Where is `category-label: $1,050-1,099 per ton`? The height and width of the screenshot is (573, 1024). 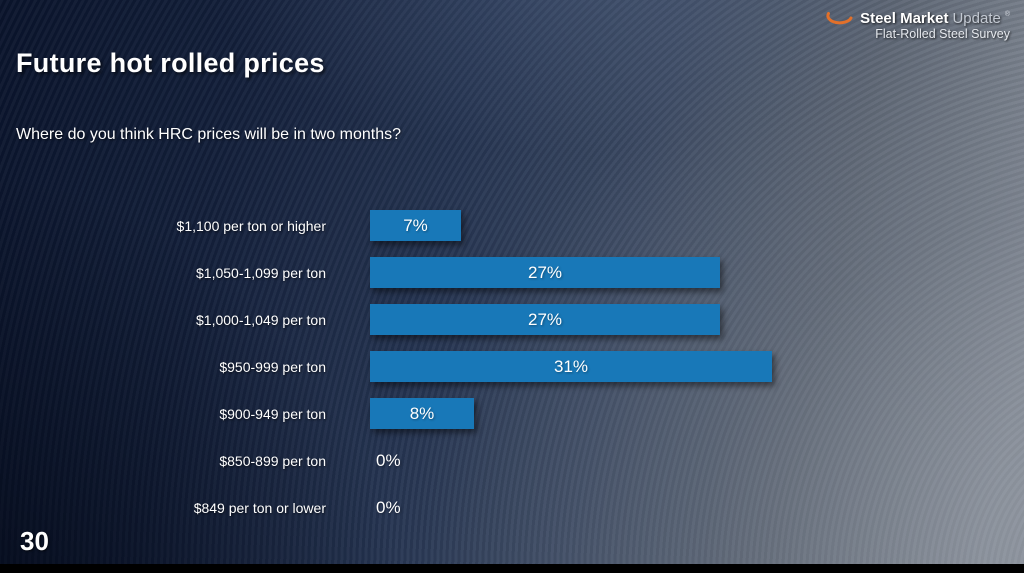 category-label: $1,050-1,099 per ton is located at coordinates (261, 272).